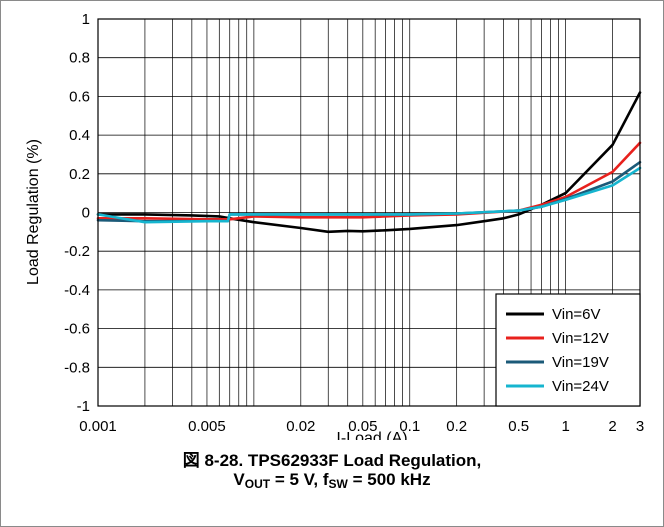 The image size is (664, 527). I want to click on y-axis-label: Load Regulation (%), so click(33, 212).